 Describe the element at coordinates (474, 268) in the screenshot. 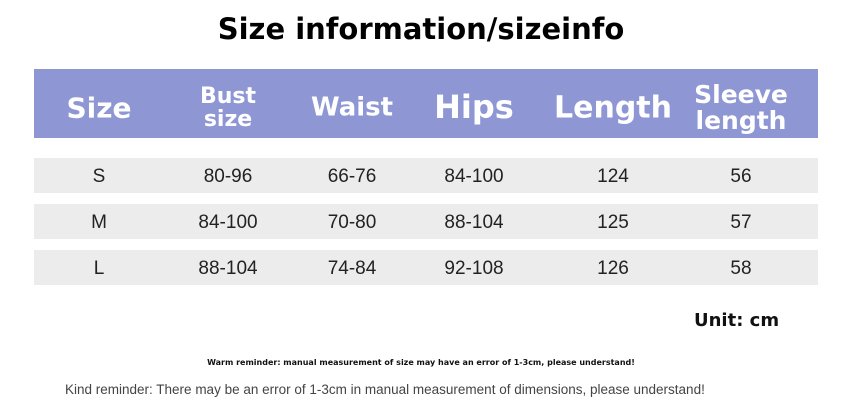

I see `table-cell: 92-108` at that location.